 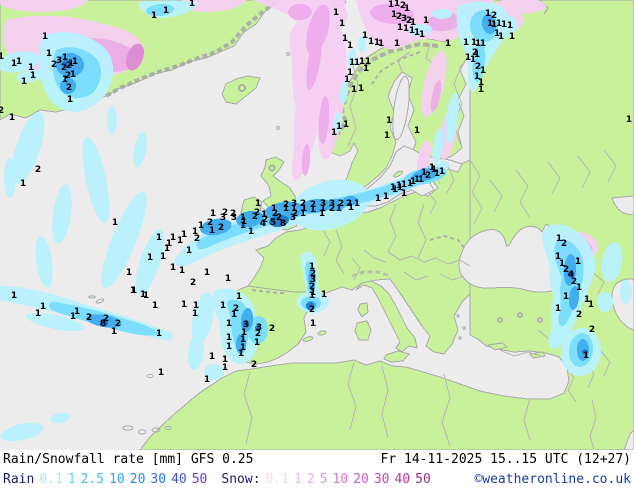 I want to click on snow-scale-value: 50, so click(x=423, y=479).